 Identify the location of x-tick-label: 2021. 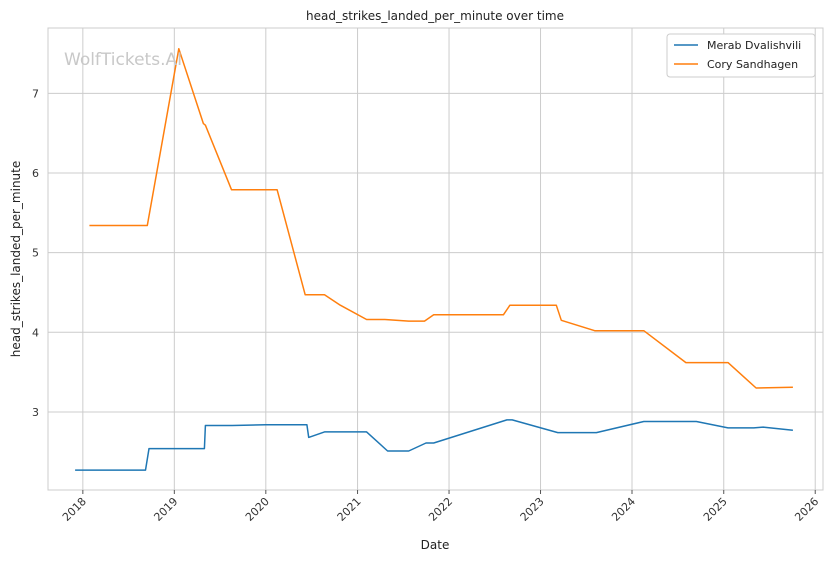
(349, 509).